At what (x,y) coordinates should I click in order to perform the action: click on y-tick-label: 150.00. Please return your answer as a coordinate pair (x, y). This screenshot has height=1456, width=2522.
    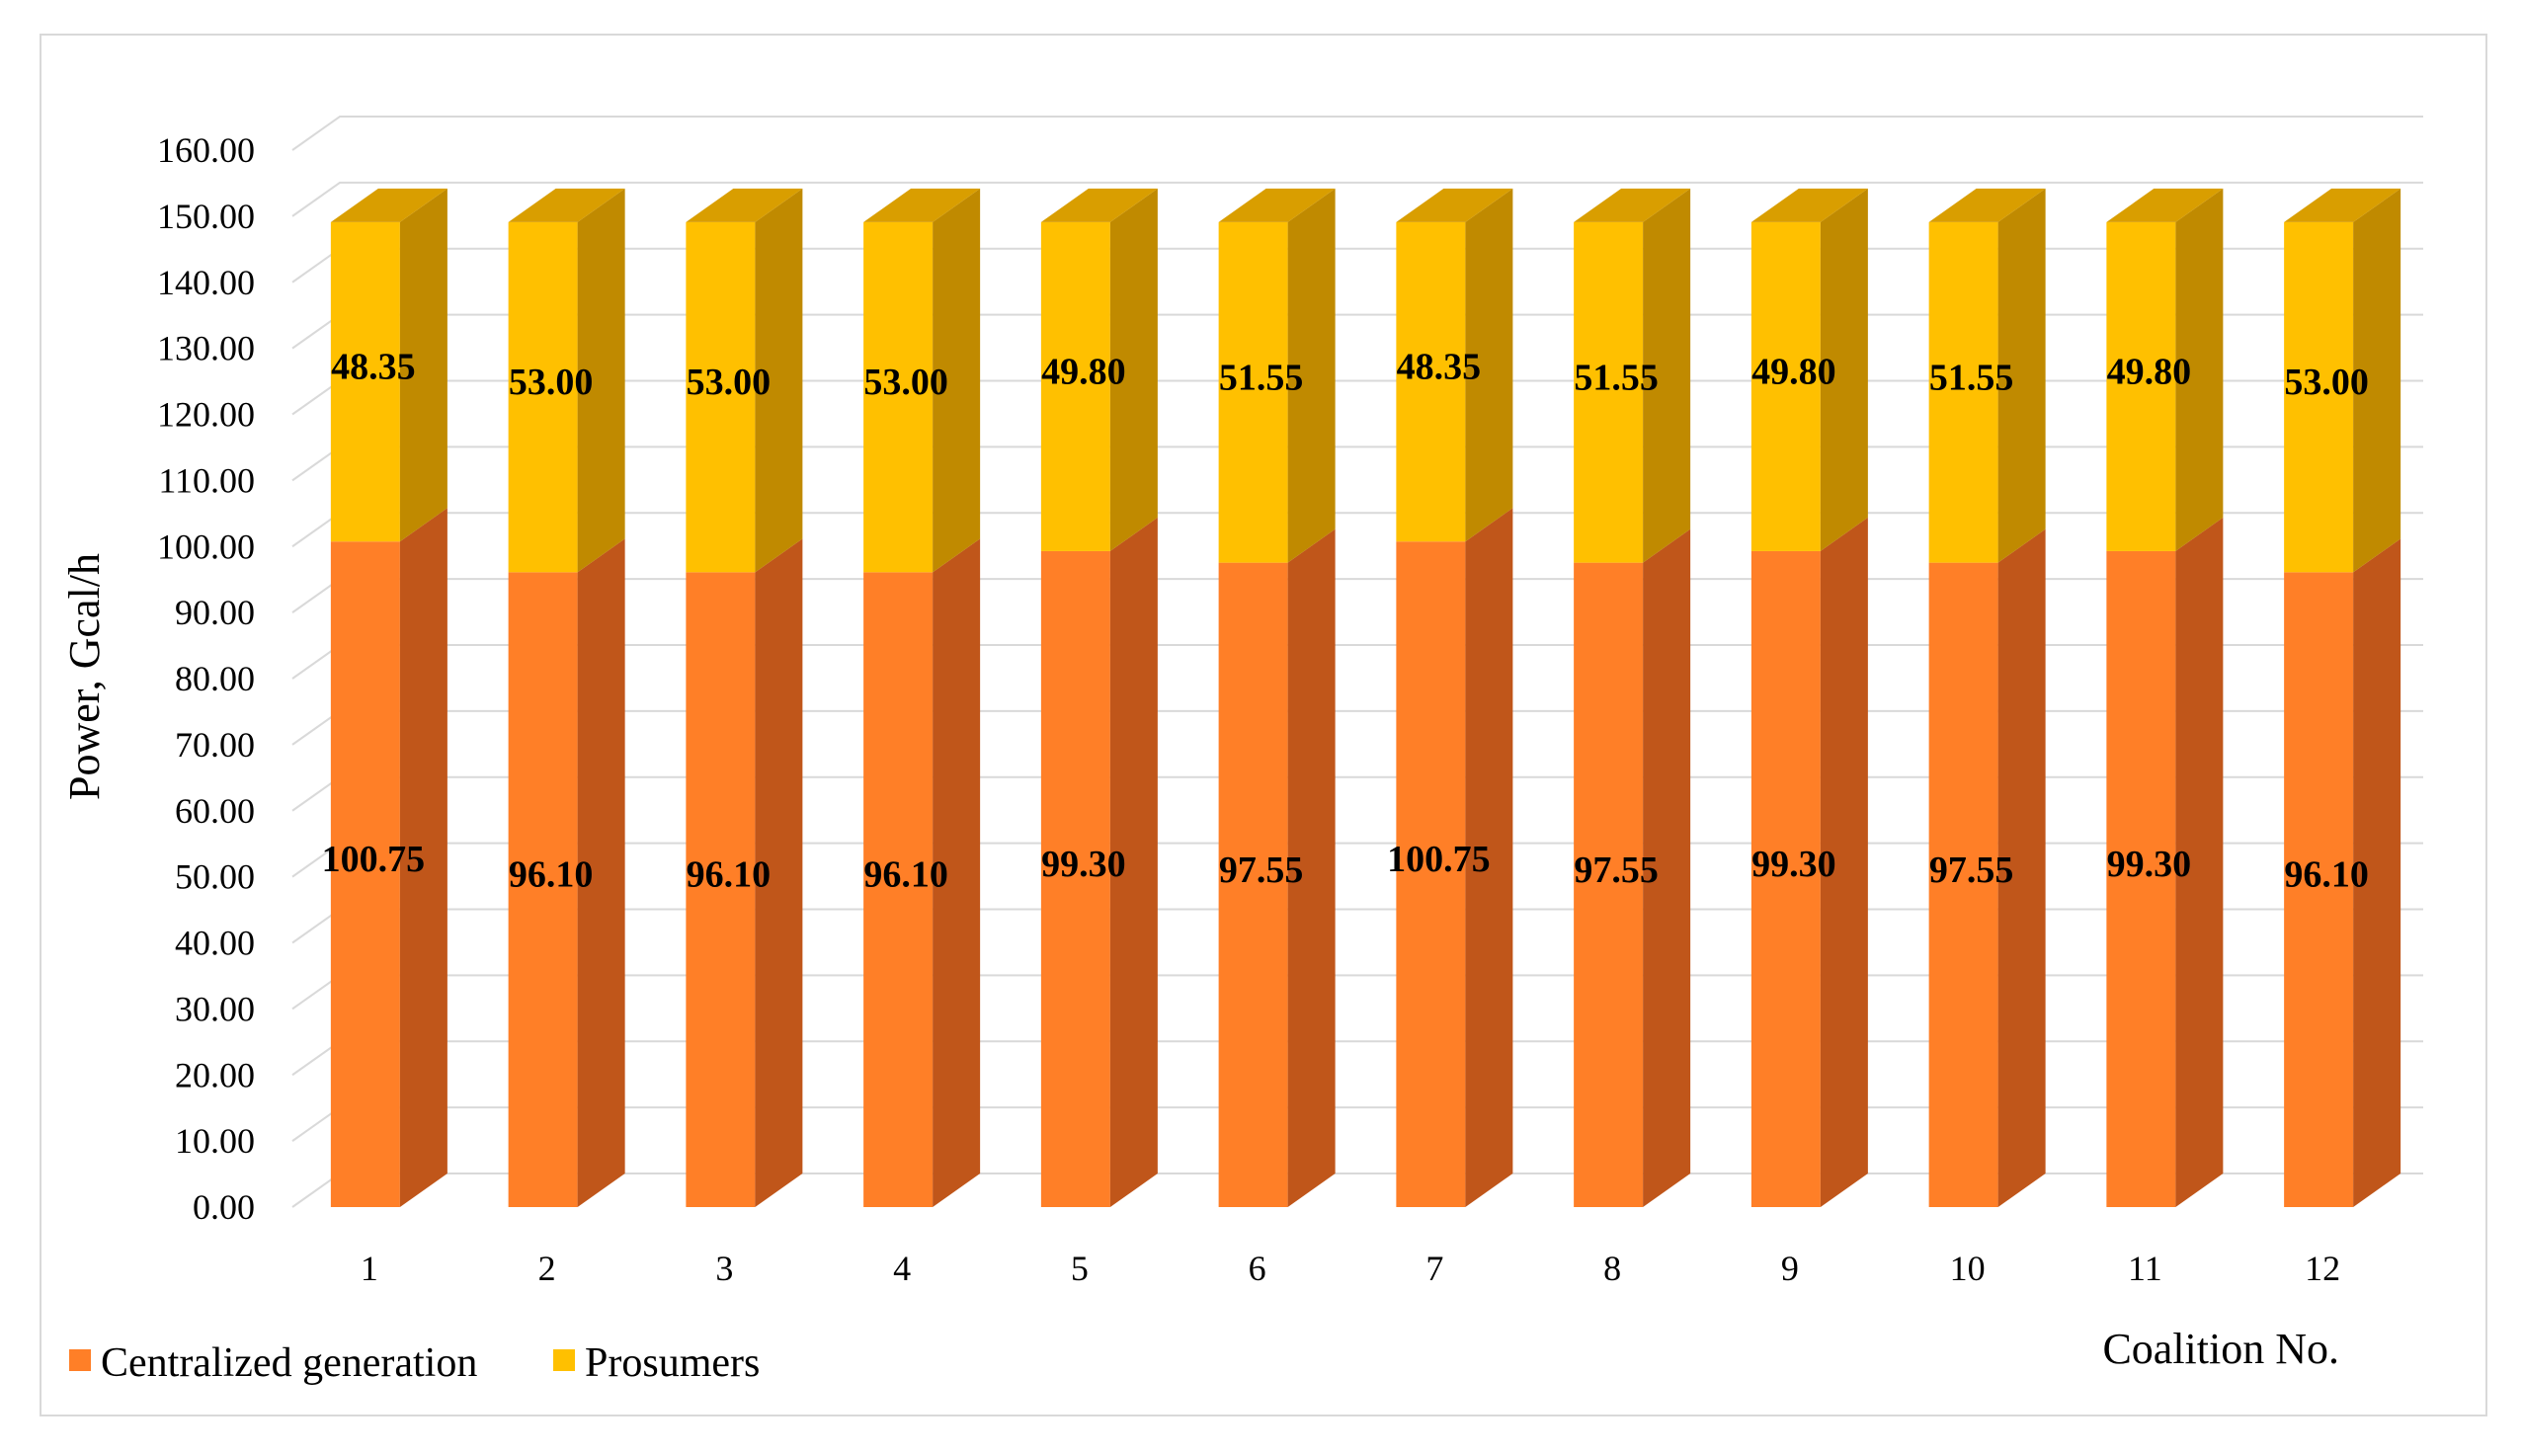
    Looking at the image, I should click on (206, 216).